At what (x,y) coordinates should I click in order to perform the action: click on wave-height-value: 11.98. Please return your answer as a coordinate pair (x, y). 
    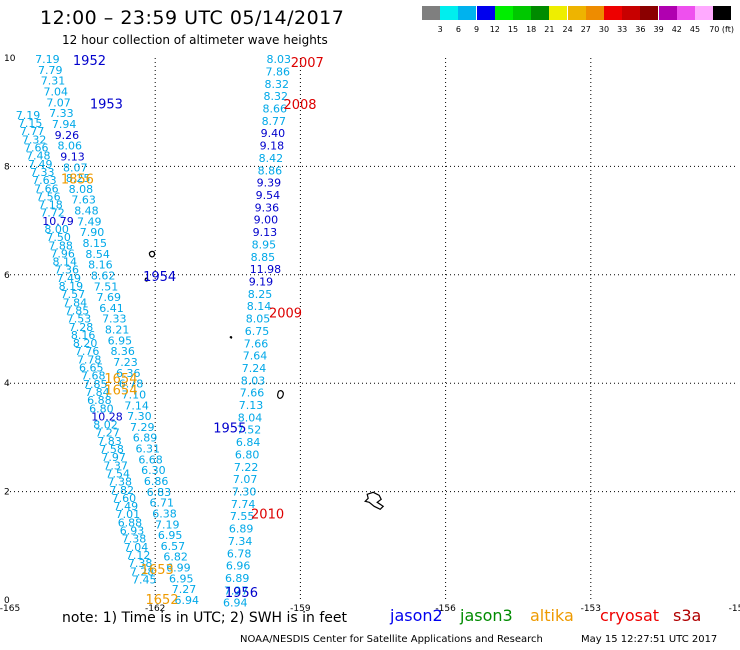
    Looking at the image, I should click on (266, 269).